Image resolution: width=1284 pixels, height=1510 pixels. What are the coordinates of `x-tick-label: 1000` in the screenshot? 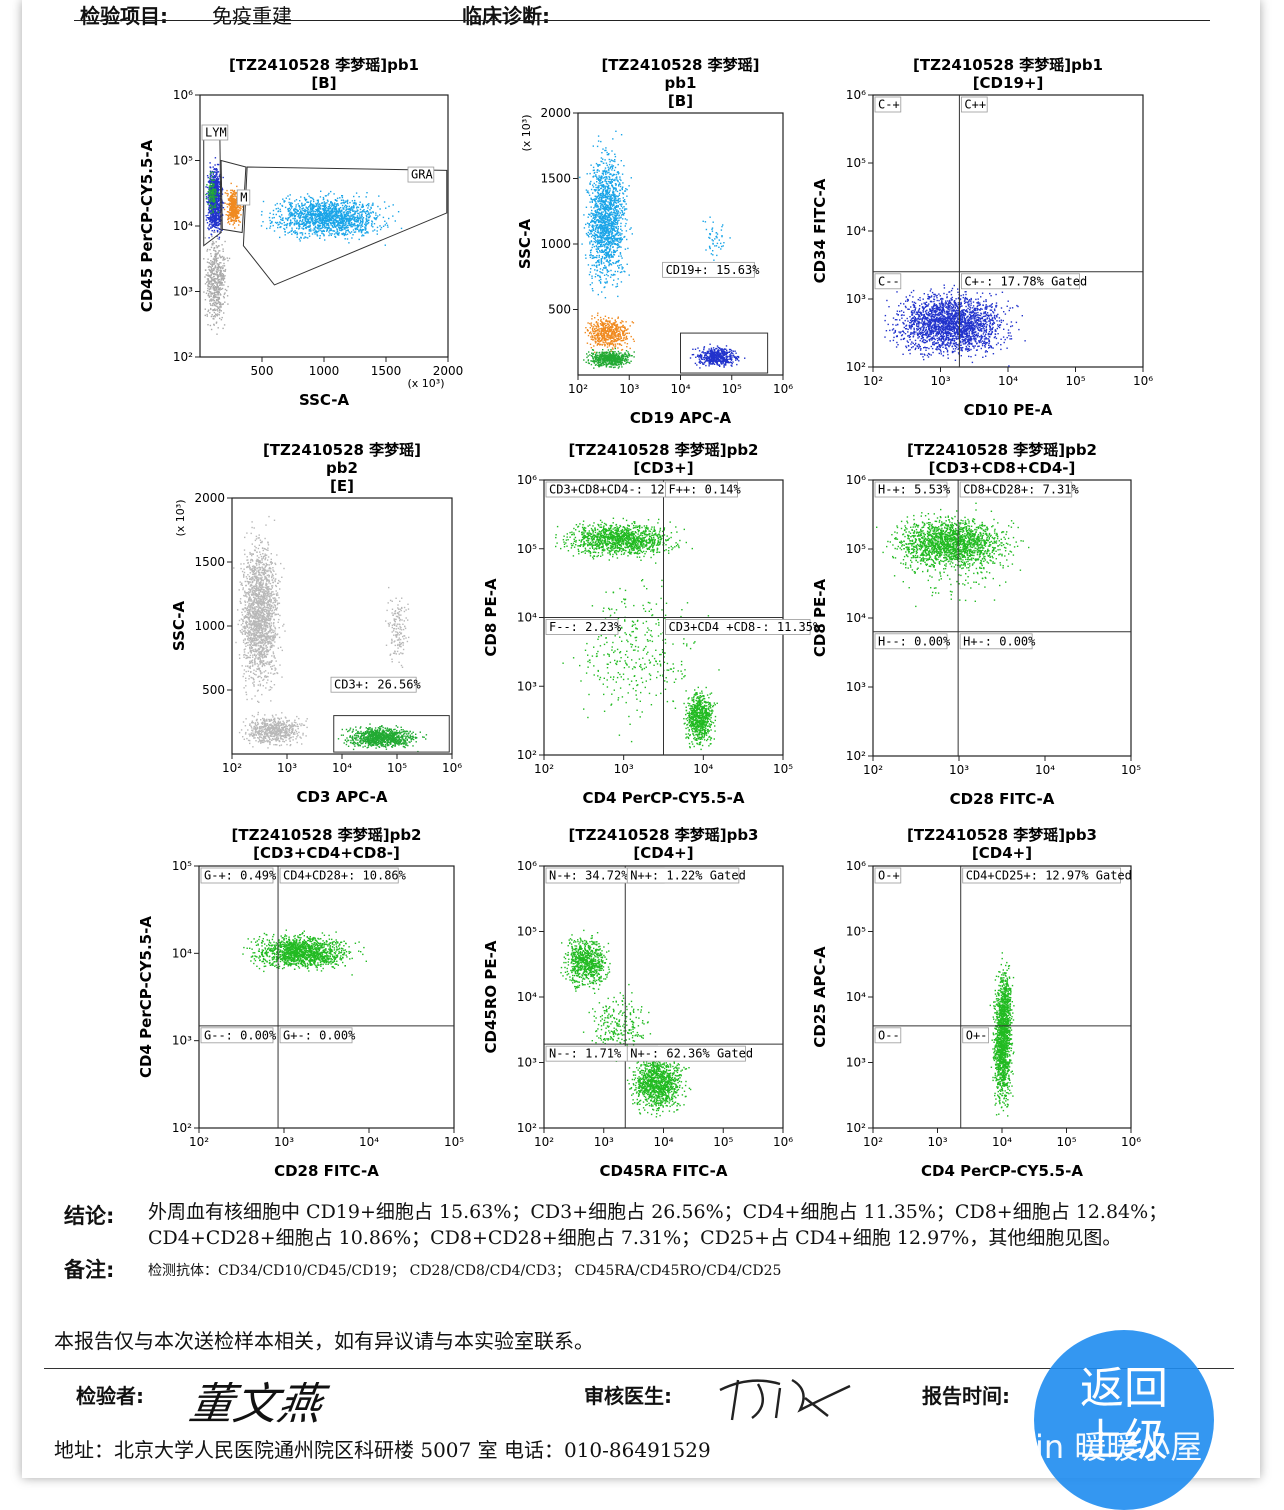 It's located at (324, 371).